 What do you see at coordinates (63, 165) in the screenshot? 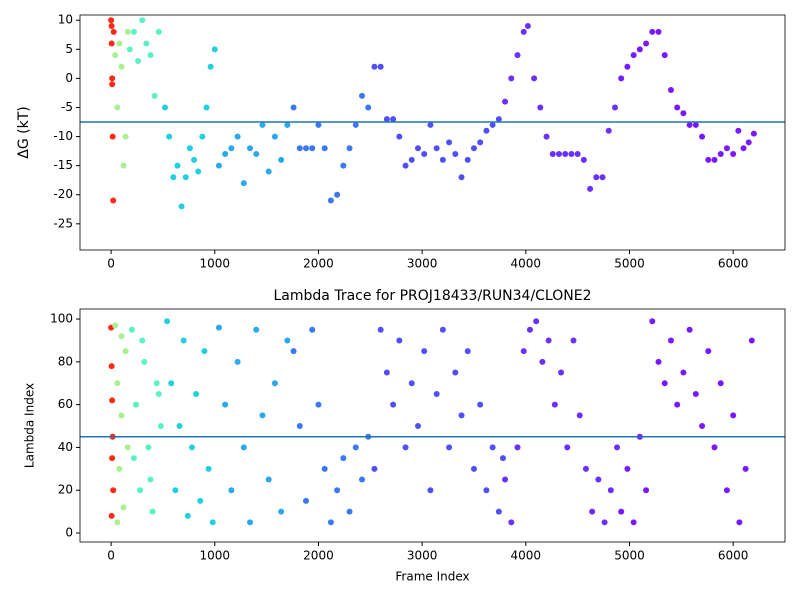
I see `y-tick-label: -15` at bounding box center [63, 165].